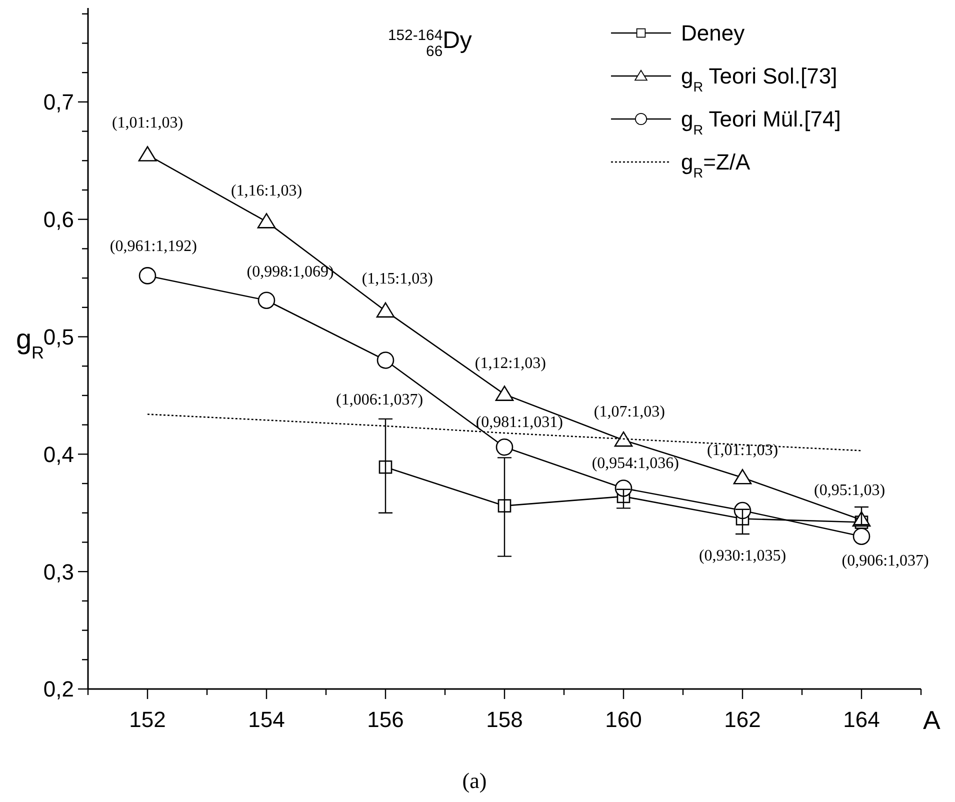 The image size is (955, 802). Describe the element at coordinates (30, 343) in the screenshot. I see `y-axis-title: g$_{R}$` at that location.